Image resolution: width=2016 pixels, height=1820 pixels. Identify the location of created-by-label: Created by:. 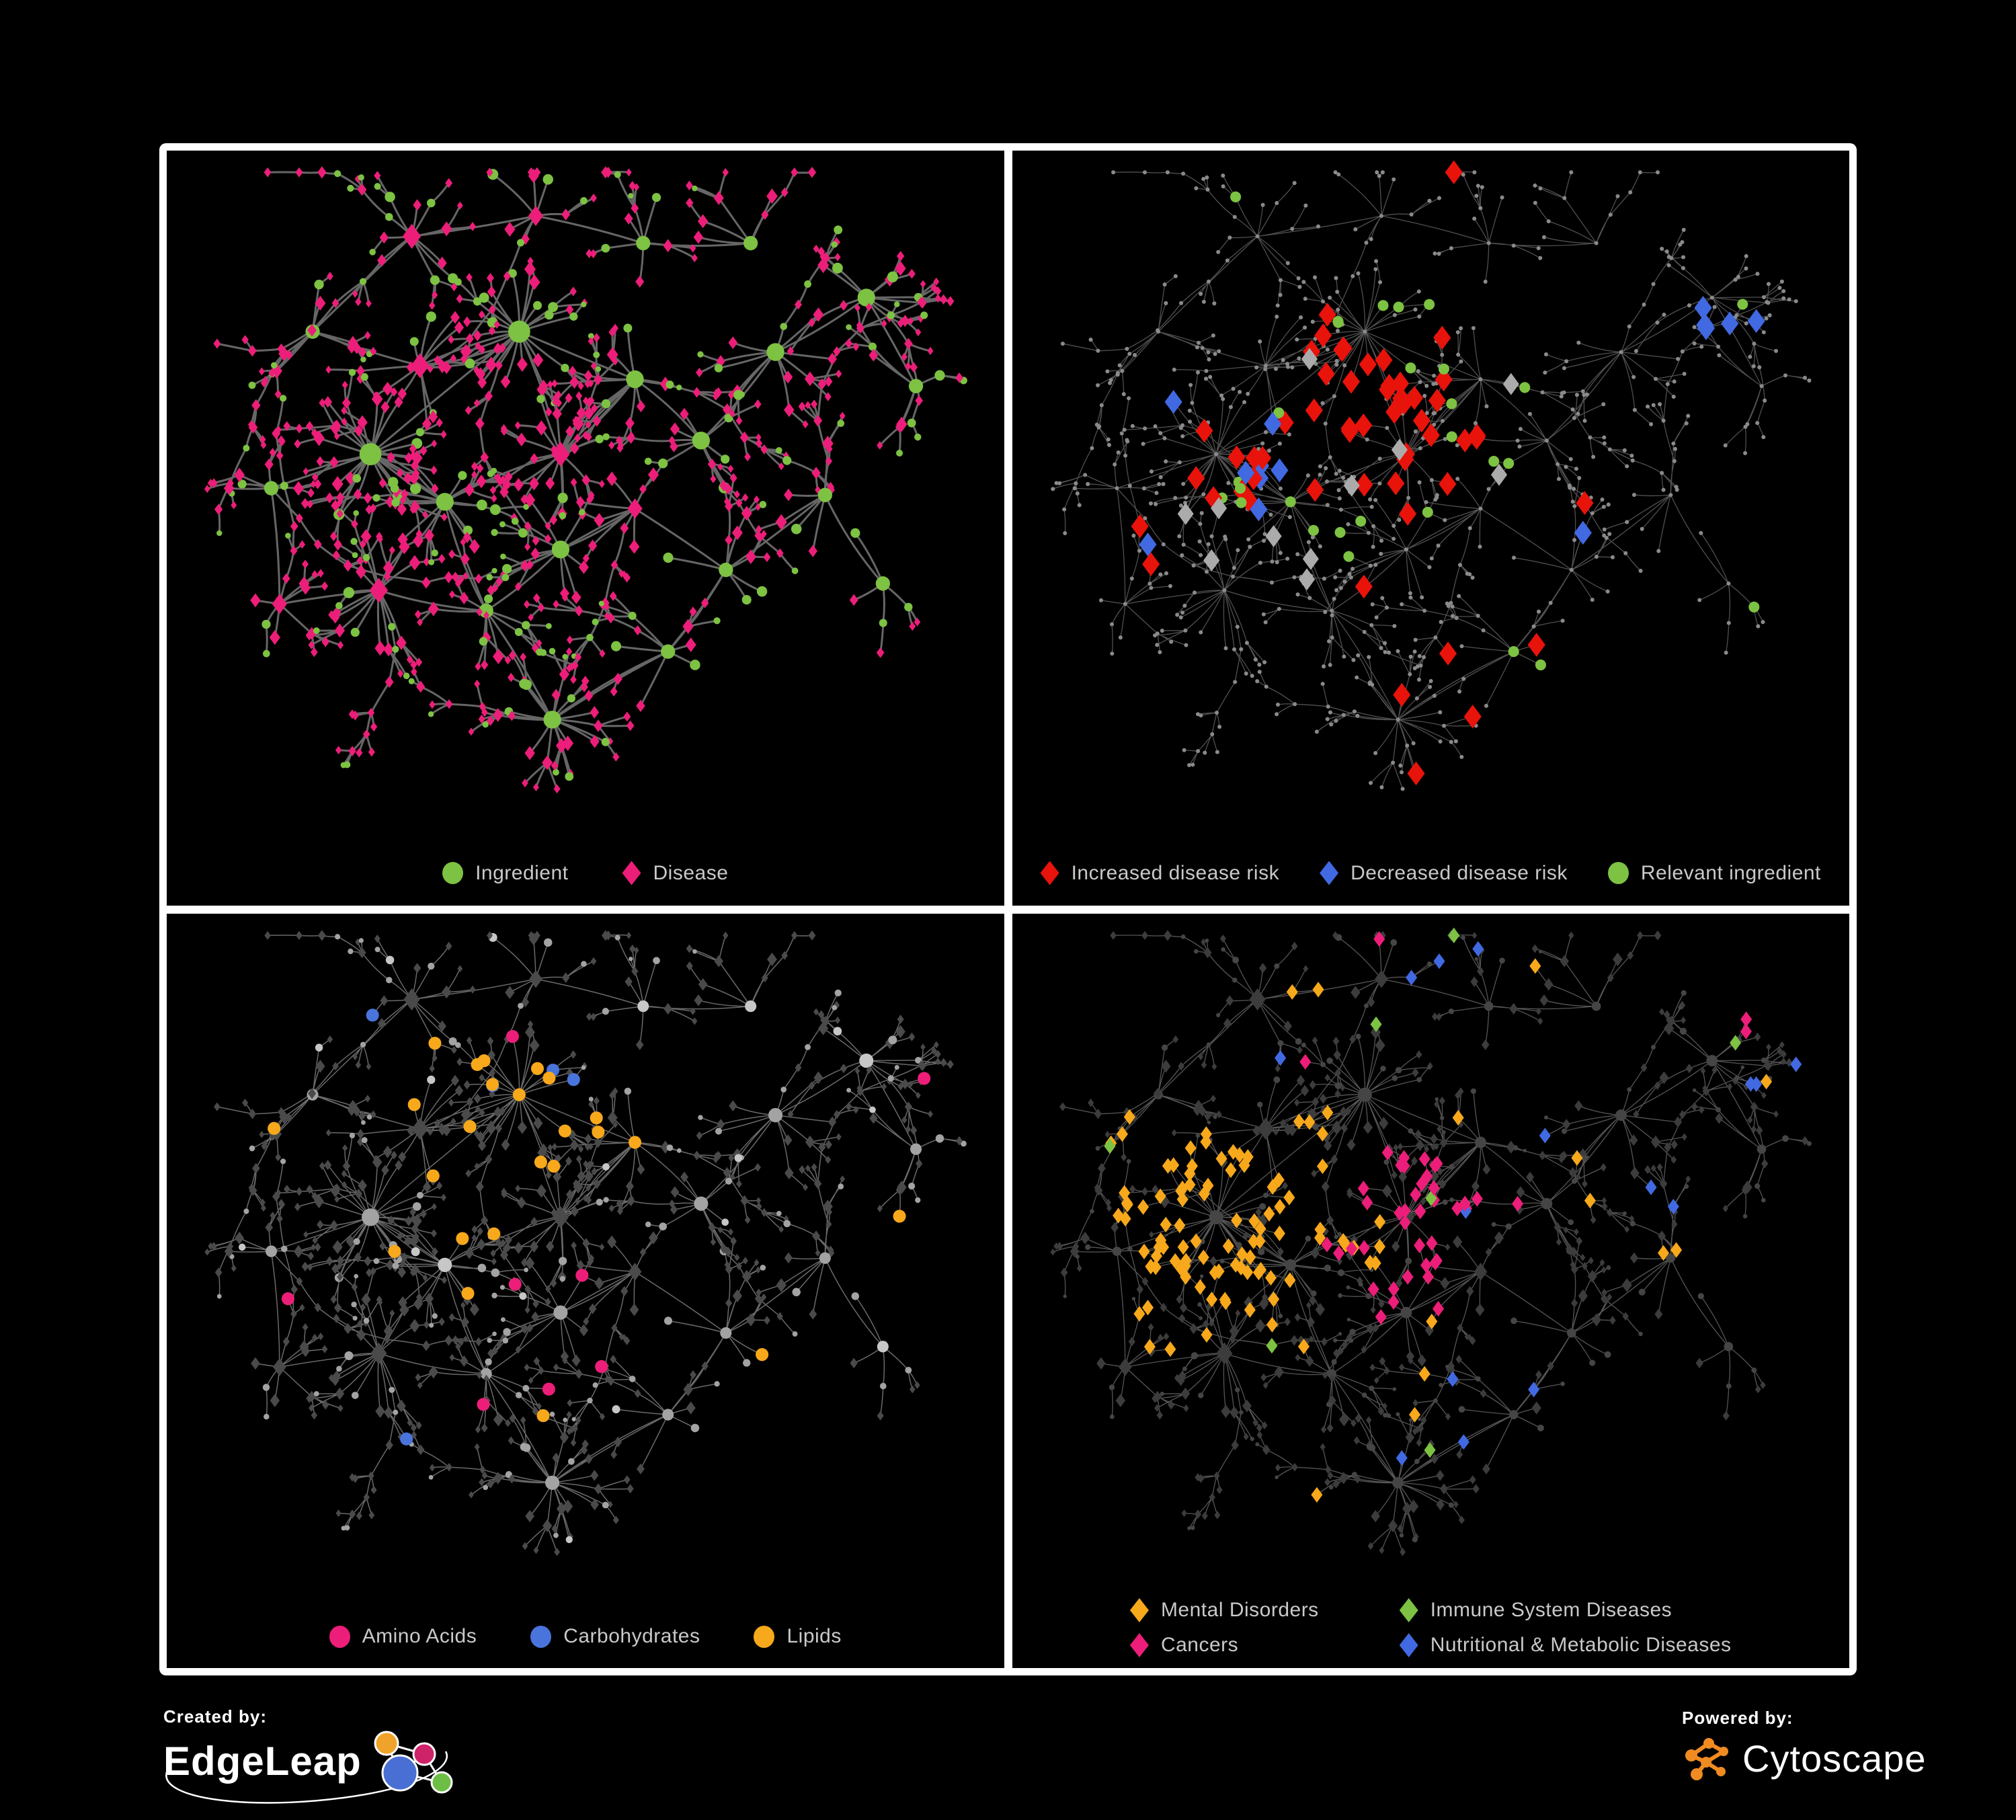
(215, 1716).